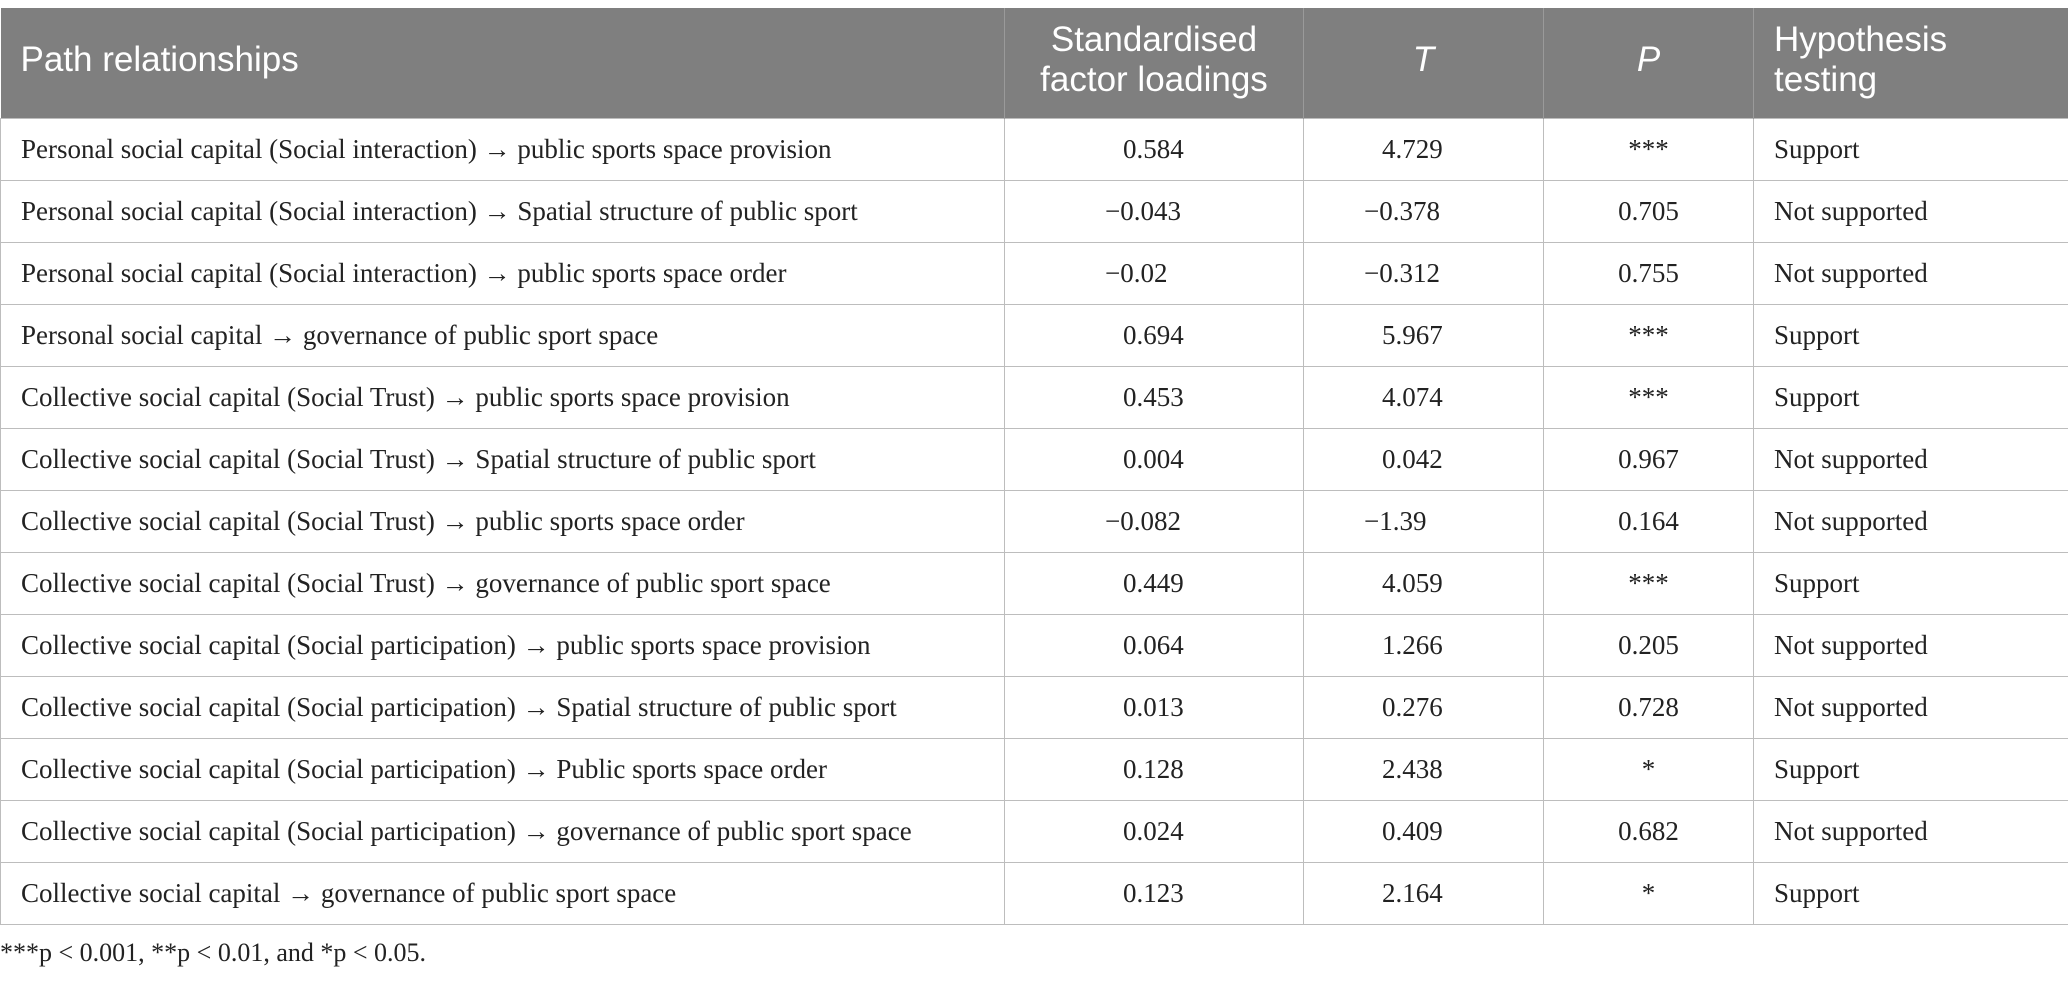 The image size is (2068, 984). Describe the element at coordinates (1423, 211) in the screenshot. I see `t-cell: −0.378` at that location.